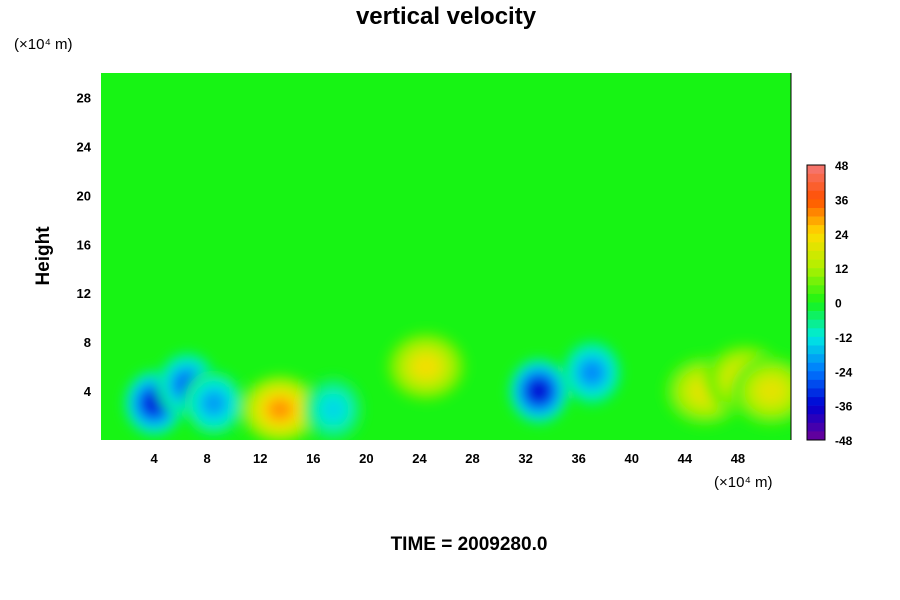 The width and height of the screenshot is (900, 600). I want to click on y-tick-label: 16, so click(84, 244).